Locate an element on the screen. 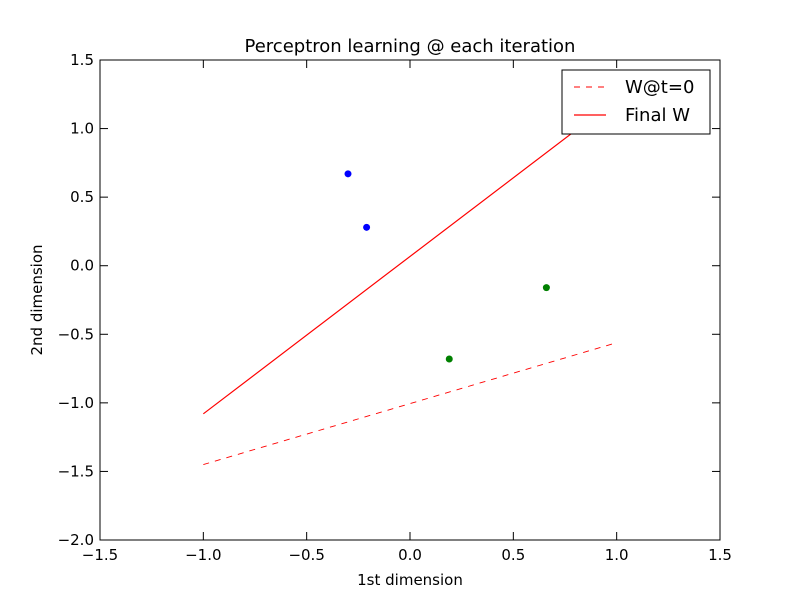 Image resolution: width=800 pixels, height=600 pixels. y-tick-label: −1.5 is located at coordinates (76, 471).